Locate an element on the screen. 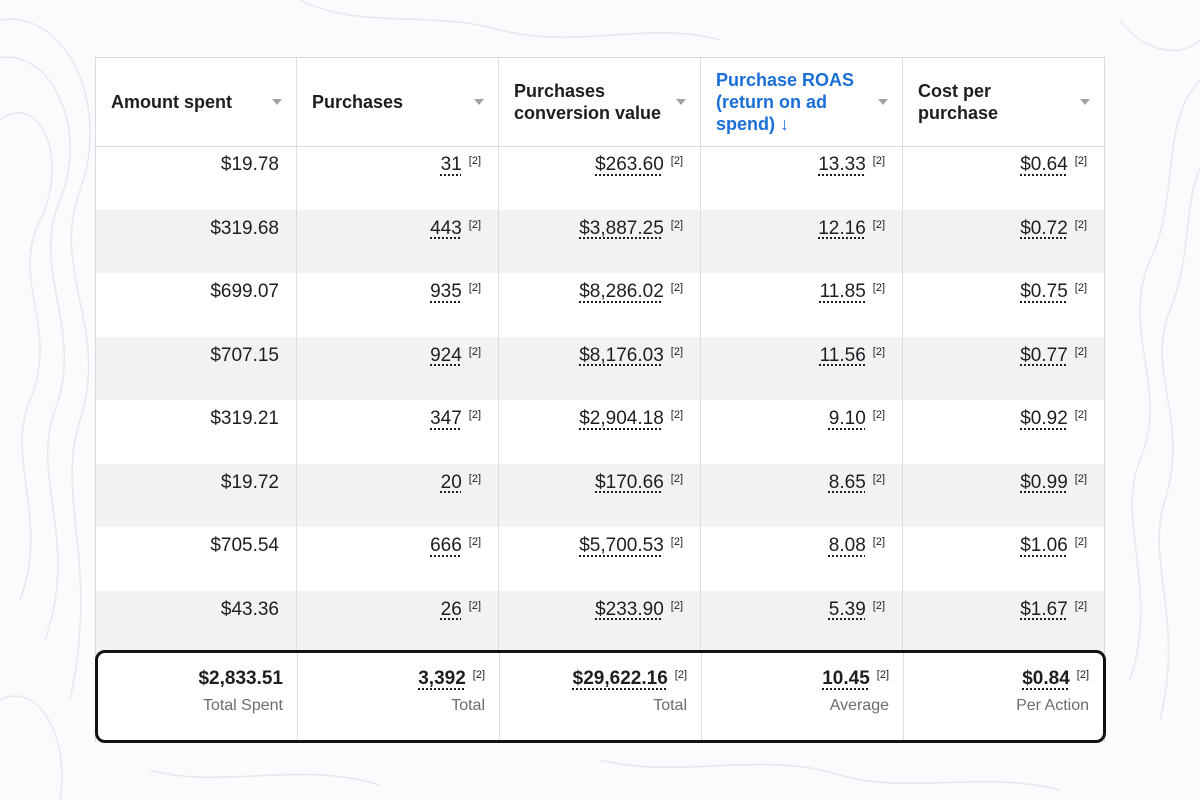 The image size is (1200, 800). roas-value: 8.65 is located at coordinates (847, 482).